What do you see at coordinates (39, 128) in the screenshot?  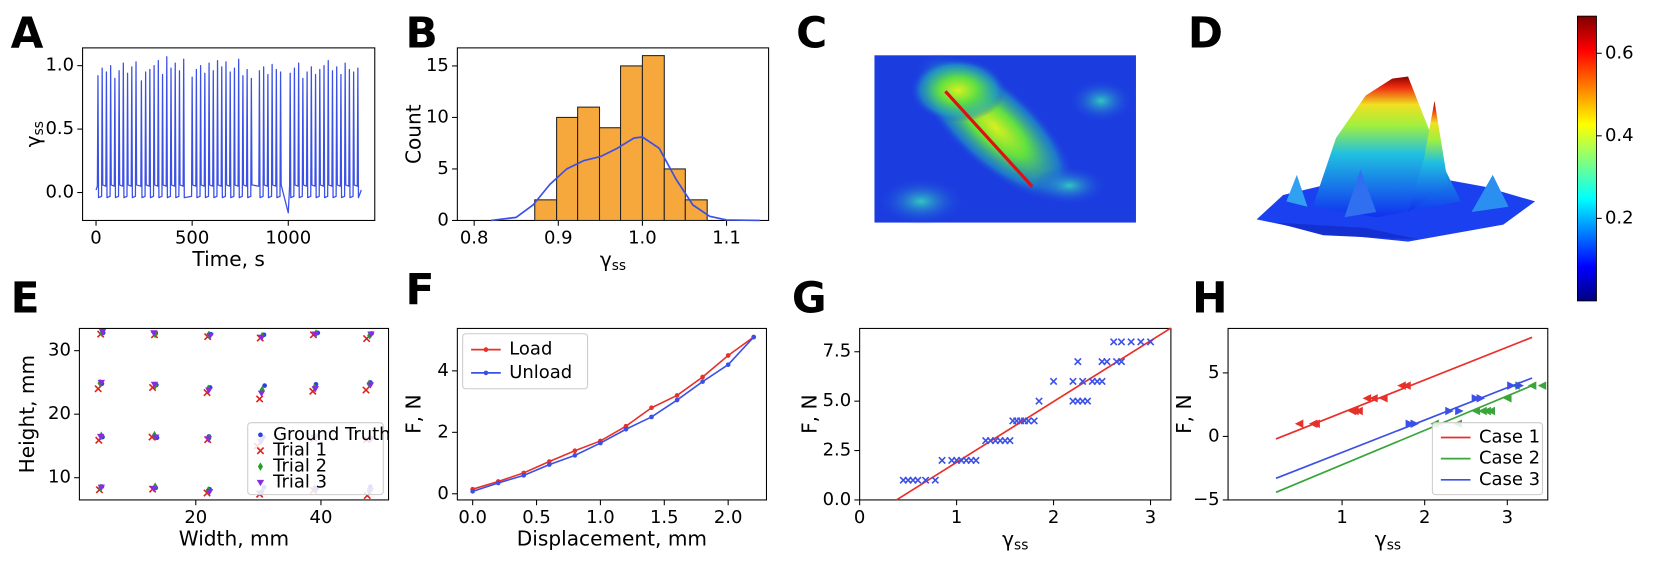 I see `y-axis-label-sub: ss` at bounding box center [39, 128].